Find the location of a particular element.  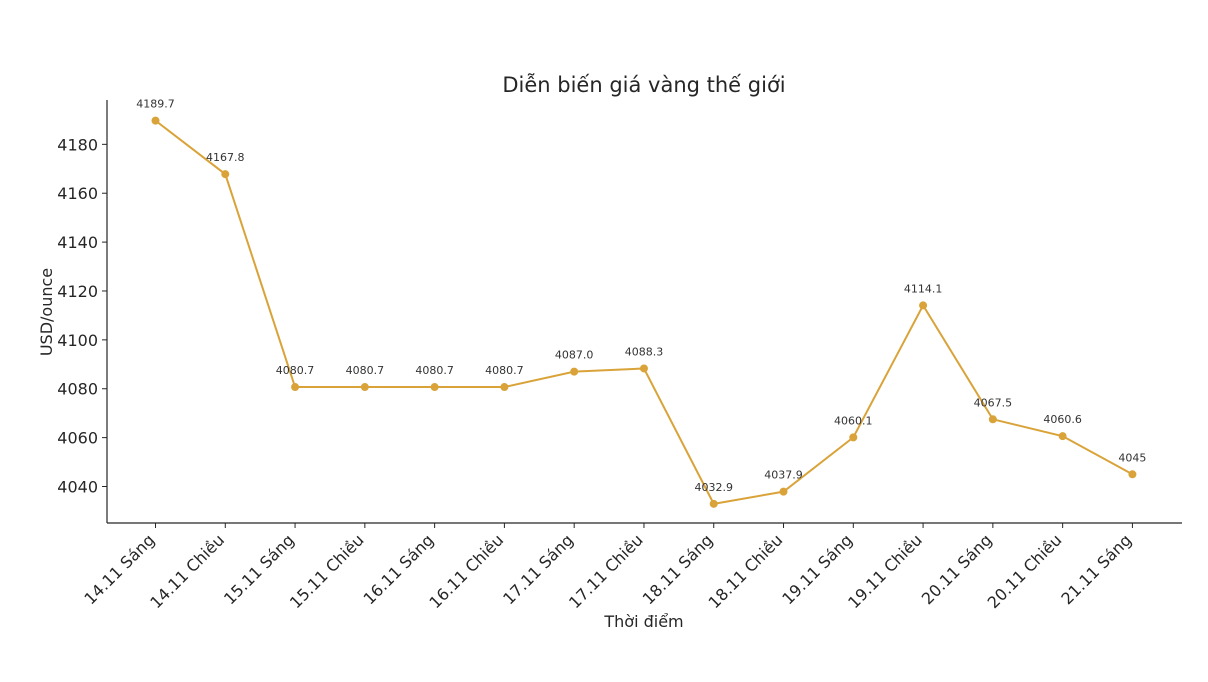

x-tick-label: 17.11 Sáng is located at coordinates (538, 569).